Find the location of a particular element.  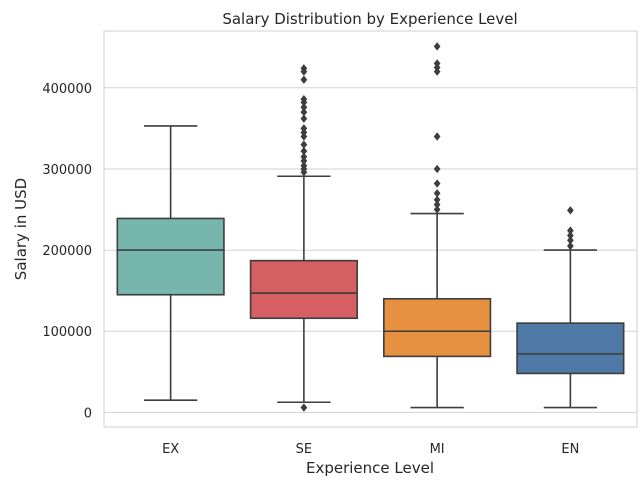

x-axis-ticks: EX SE MI EN is located at coordinates (370, 449).